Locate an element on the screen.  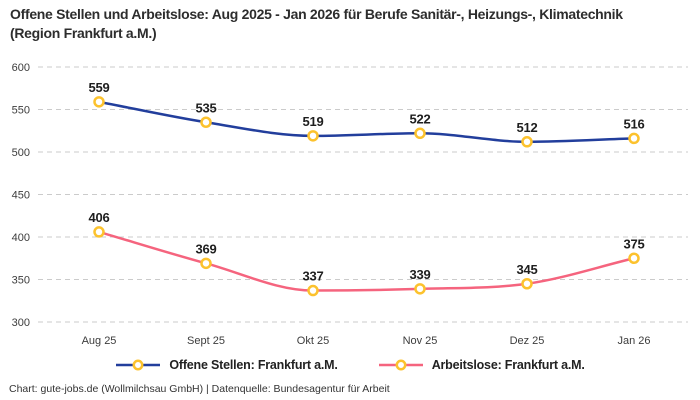
data-point-label: 375 is located at coordinates (633, 243).